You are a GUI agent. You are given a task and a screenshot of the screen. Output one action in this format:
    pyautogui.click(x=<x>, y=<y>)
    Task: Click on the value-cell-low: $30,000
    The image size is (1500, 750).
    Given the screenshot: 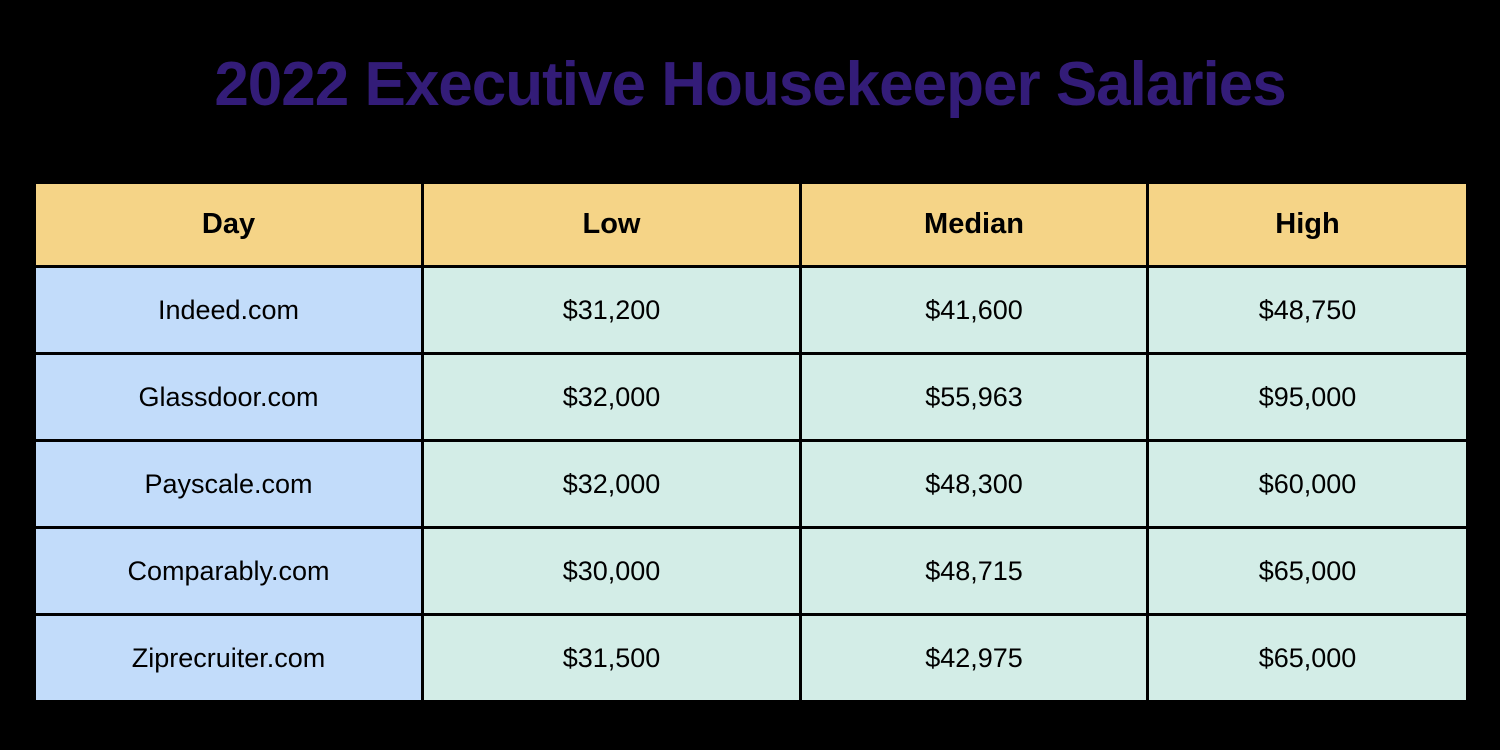 What is the action you would take?
    pyautogui.click(x=611, y=571)
    